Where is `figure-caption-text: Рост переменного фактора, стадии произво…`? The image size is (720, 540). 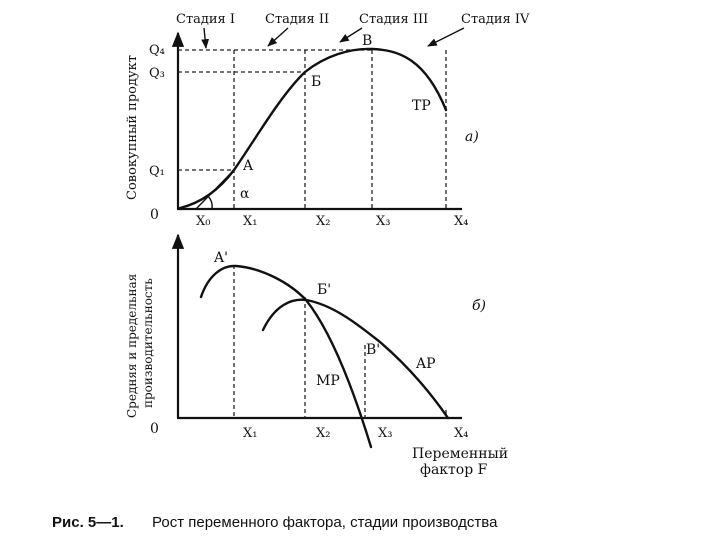 figure-caption-text: Рост переменного фактора, стадии произво… is located at coordinates (325, 522).